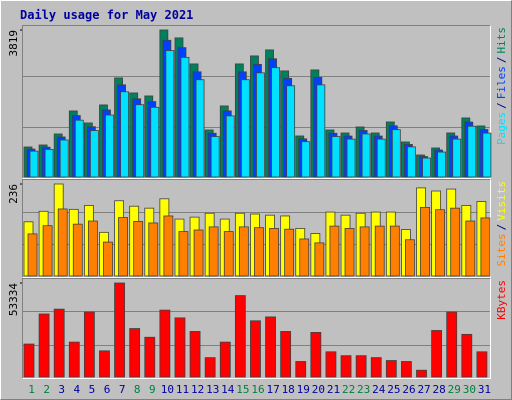 This screenshot has width=512, height=400. I want to click on x-tick-label: 18, so click(288, 389).